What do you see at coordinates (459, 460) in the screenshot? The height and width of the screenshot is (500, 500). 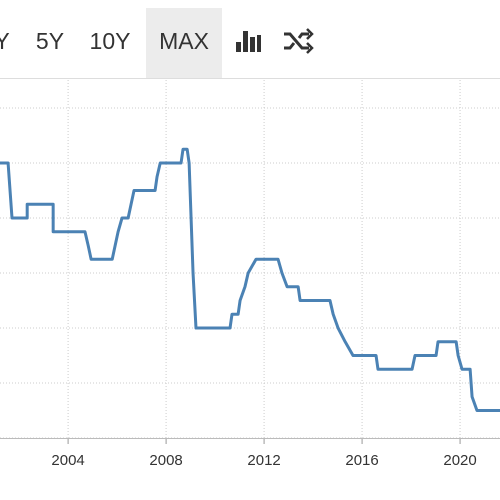 I see `x-tick-label: 2020` at bounding box center [459, 460].